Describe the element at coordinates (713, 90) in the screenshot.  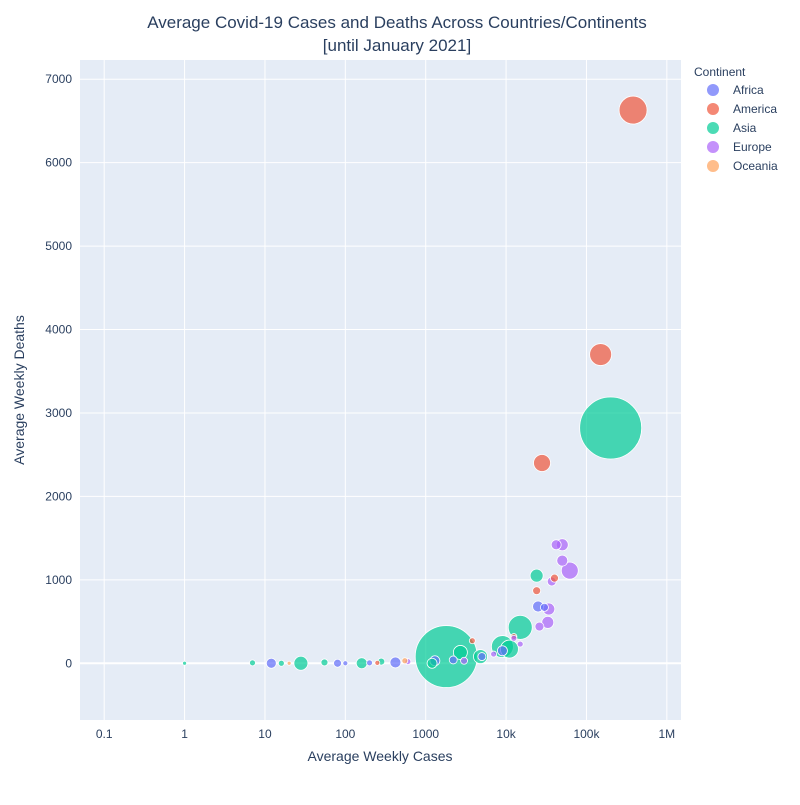
I see `legend-marker-africa` at that location.